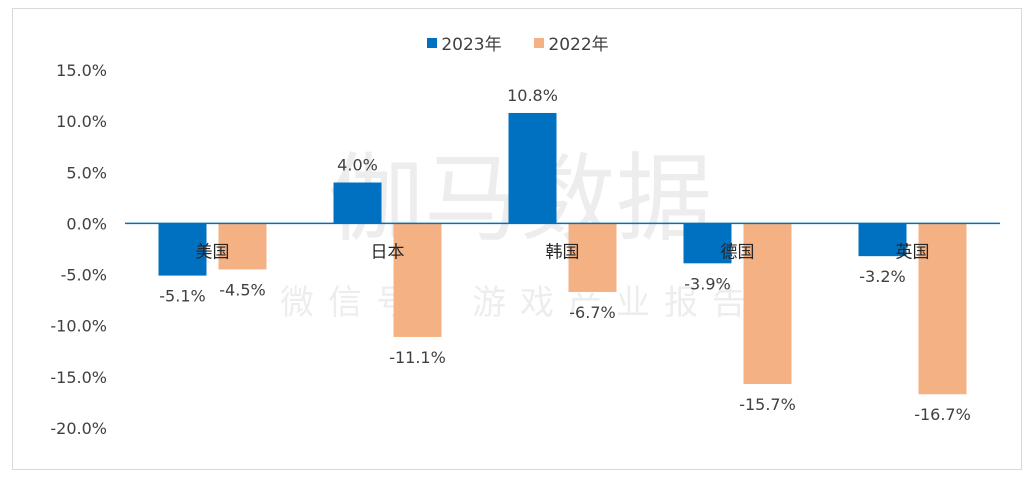 The image size is (1036, 480). Describe the element at coordinates (81, 70) in the screenshot. I see `y-tick-label: 15.0%` at that location.